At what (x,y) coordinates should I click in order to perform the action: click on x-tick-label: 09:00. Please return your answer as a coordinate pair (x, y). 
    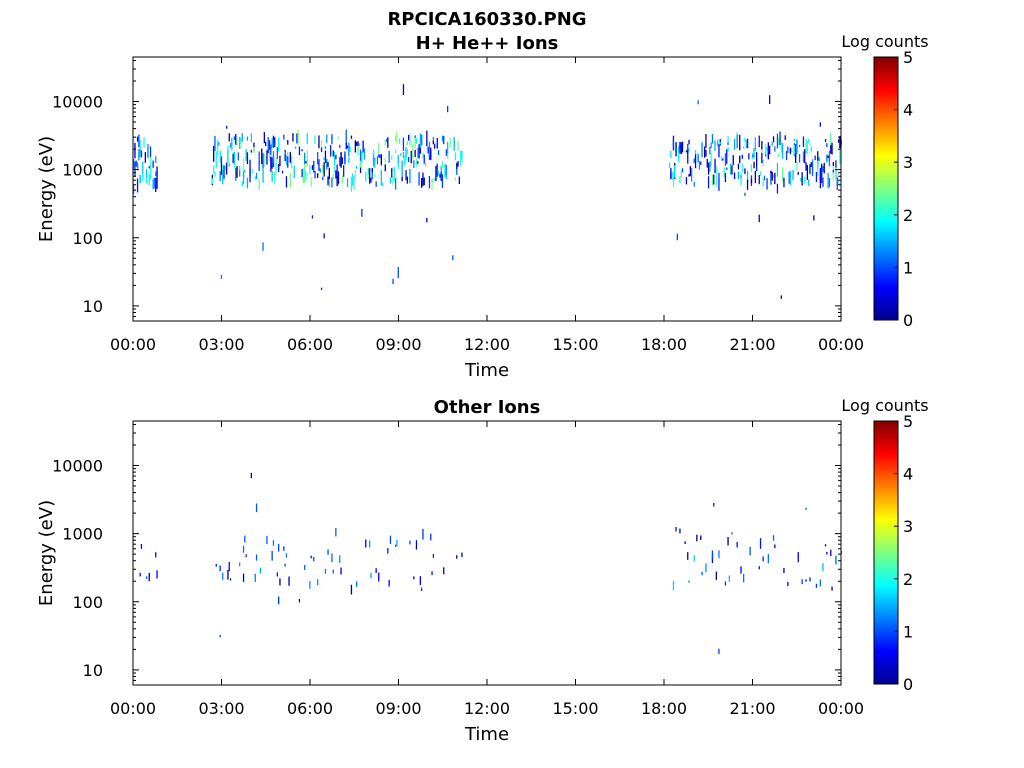
    Looking at the image, I should click on (398, 344).